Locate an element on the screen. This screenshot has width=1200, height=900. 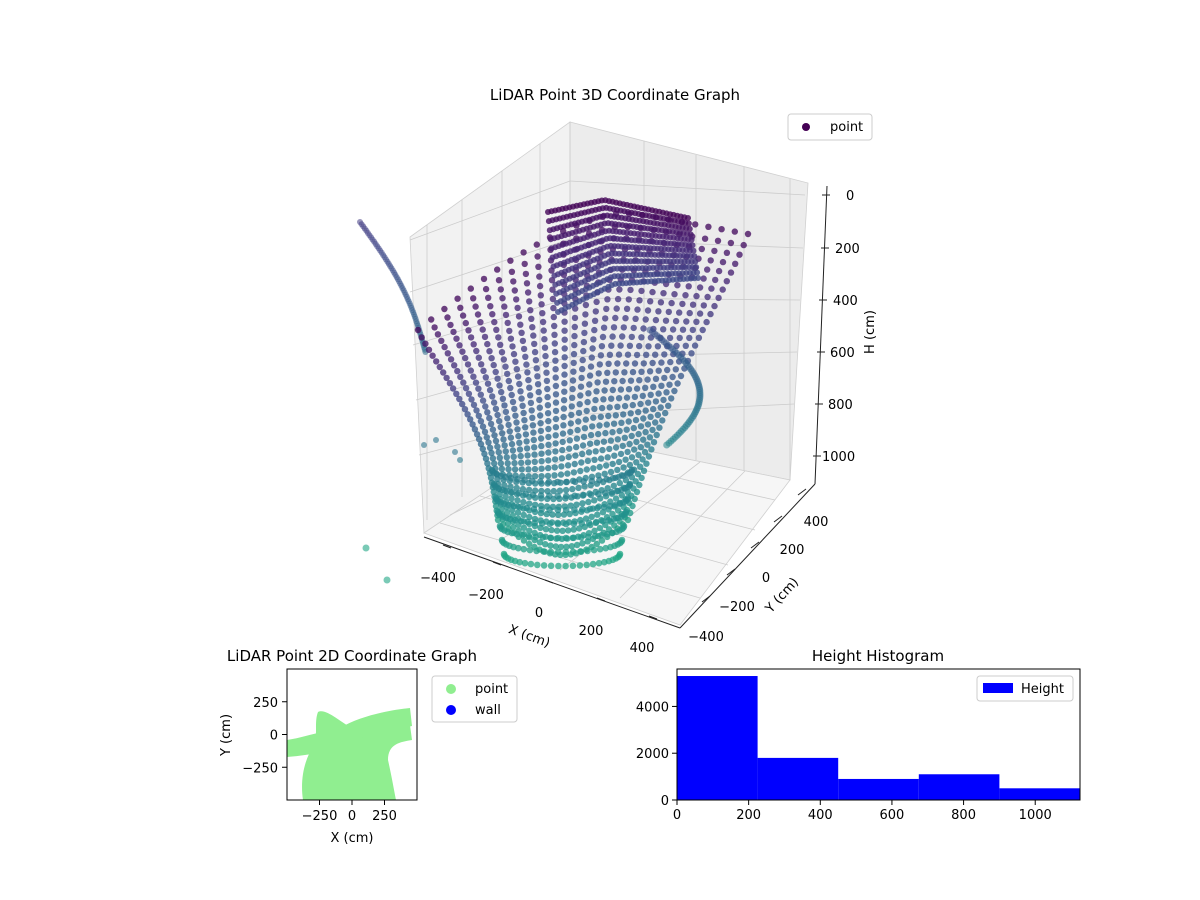
z-tick-label: 800 is located at coordinates (840, 405).